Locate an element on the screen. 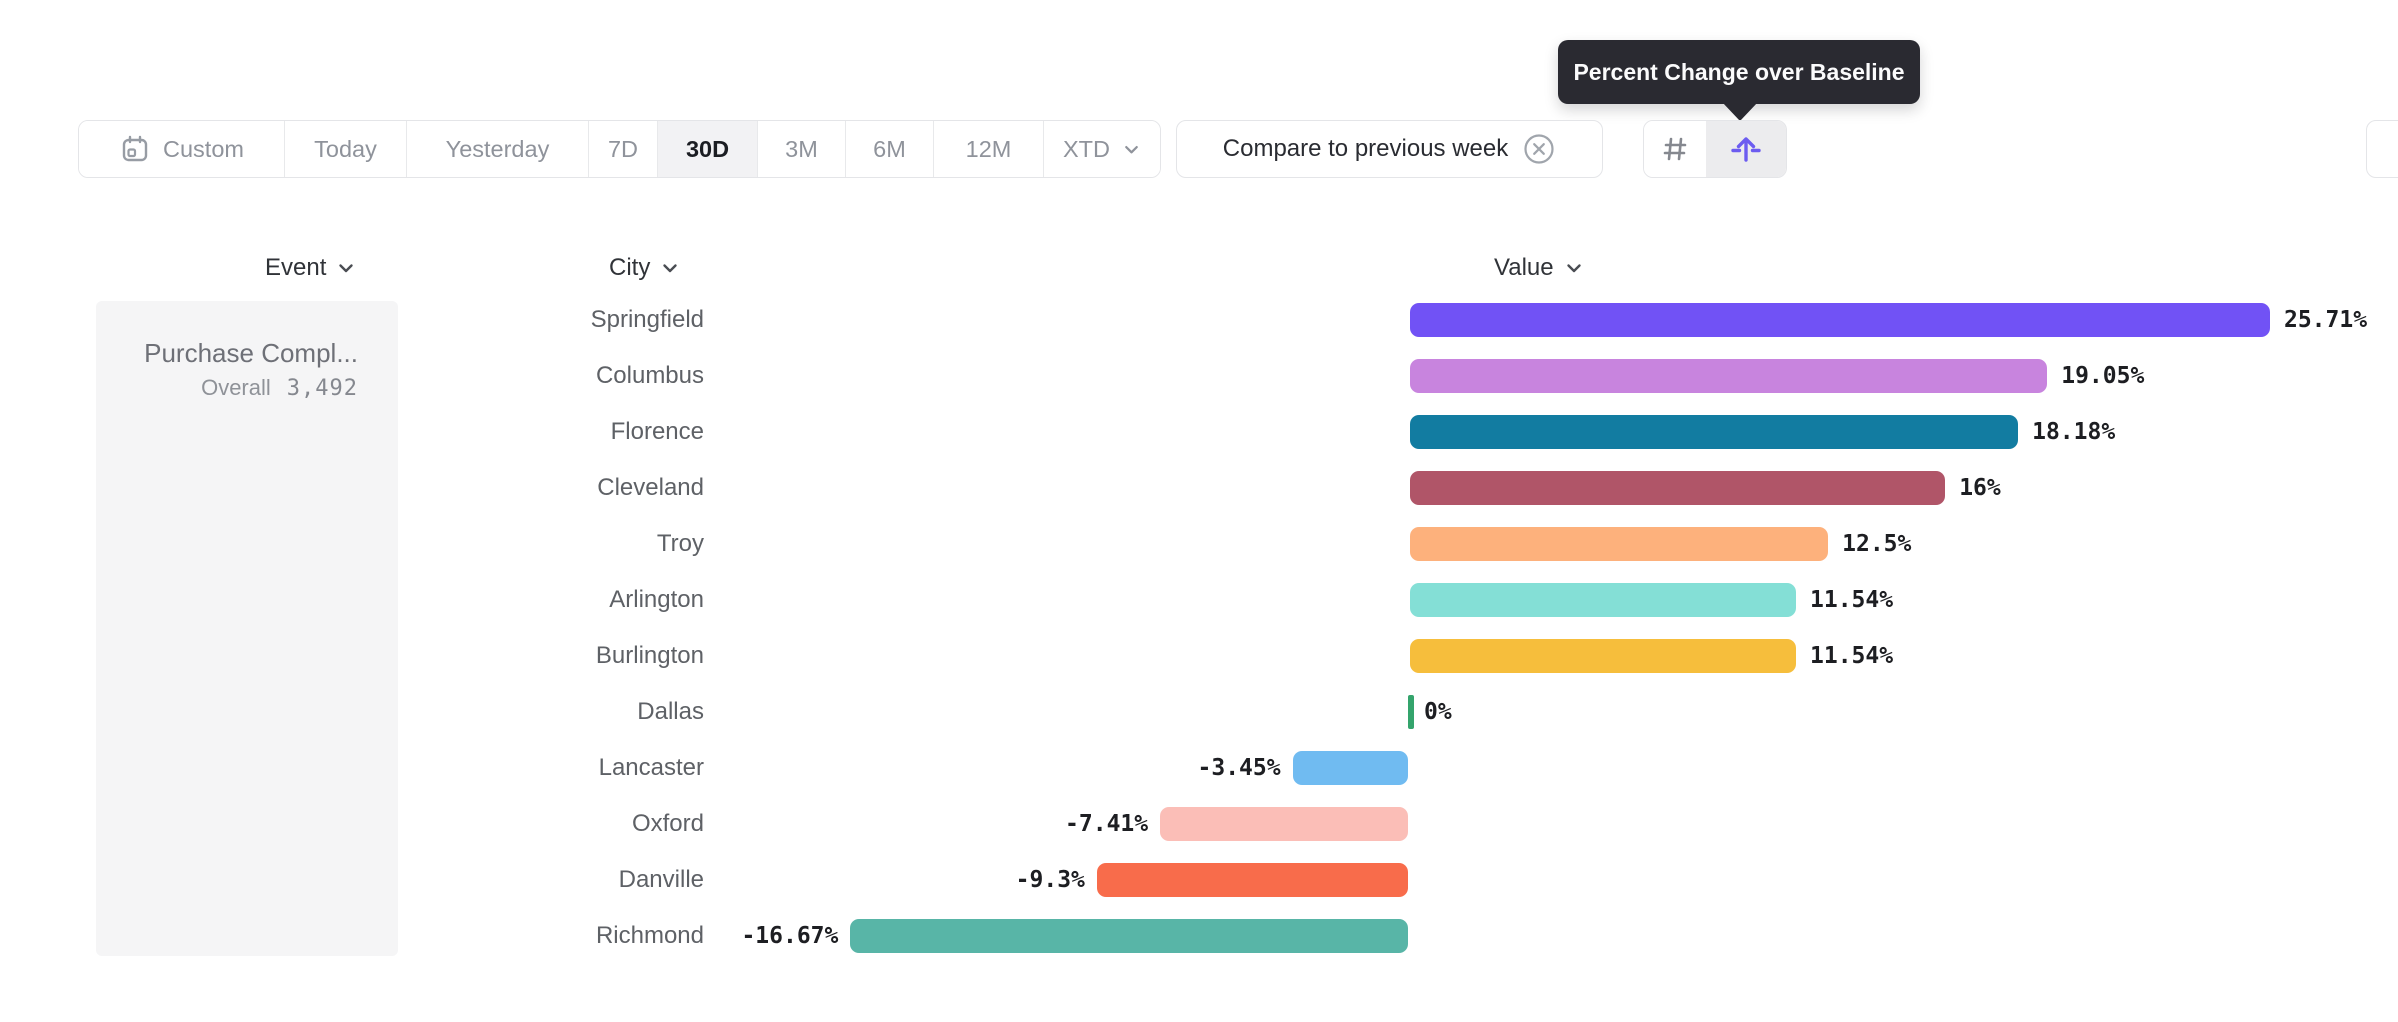 This screenshot has width=2398, height=1022. percent-change-view-button is located at coordinates (1746, 149).